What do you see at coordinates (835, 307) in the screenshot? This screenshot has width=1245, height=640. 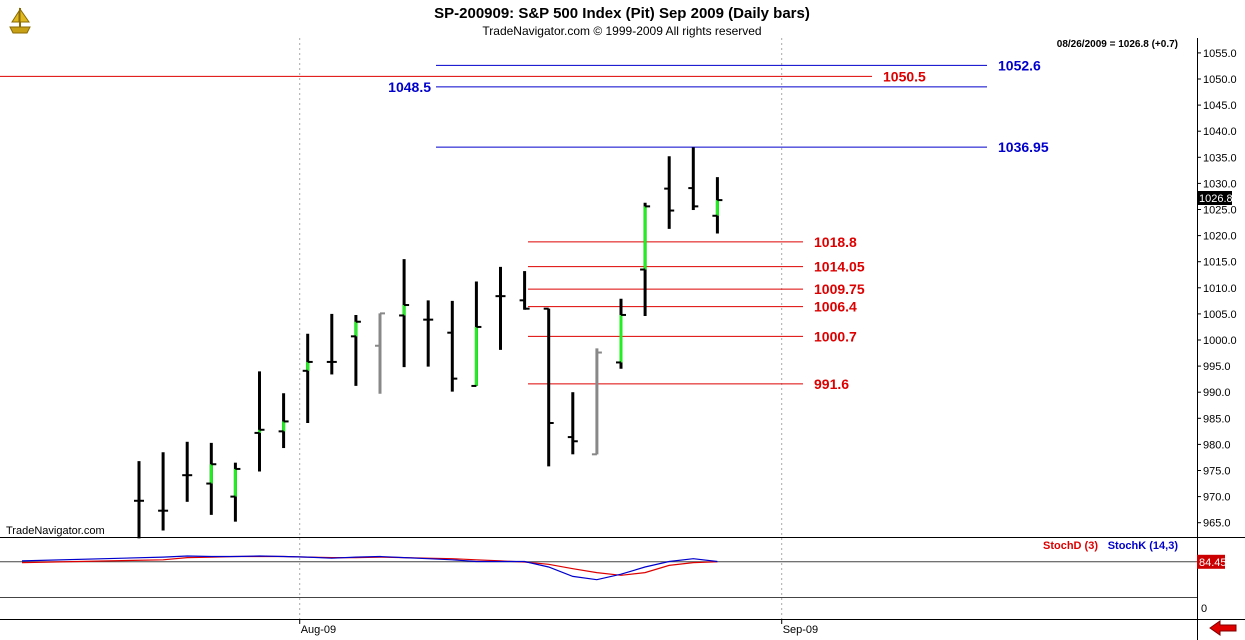 I see `level-label: 1006.4` at bounding box center [835, 307].